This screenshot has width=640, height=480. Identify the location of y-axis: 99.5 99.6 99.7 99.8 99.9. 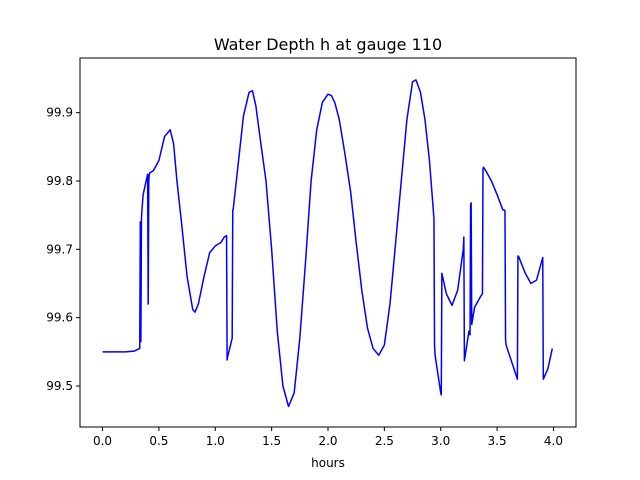
(63, 249).